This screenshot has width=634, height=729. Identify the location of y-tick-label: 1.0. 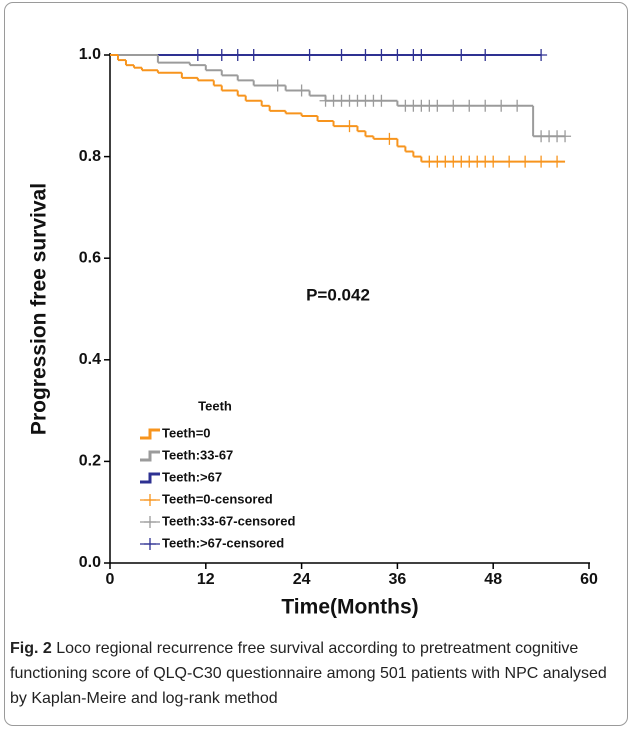
(90, 54).